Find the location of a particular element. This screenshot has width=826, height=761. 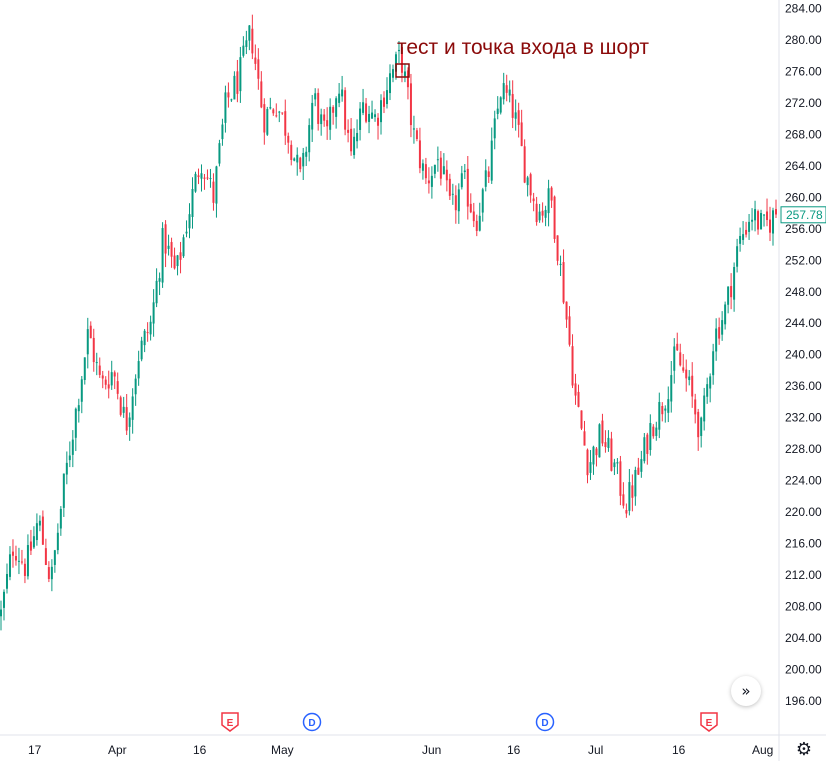

gear-icon: ⚙ is located at coordinates (804, 749).